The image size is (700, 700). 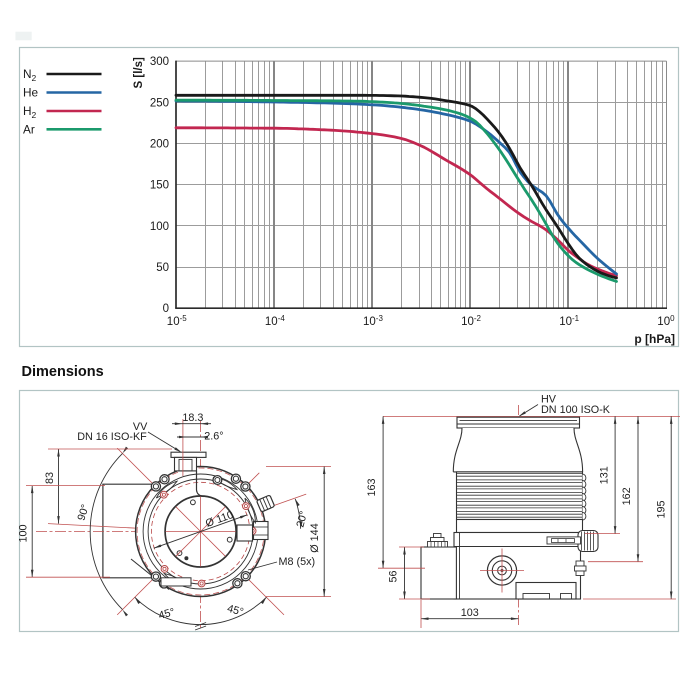 What do you see at coordinates (159, 62) in the screenshot?
I see `svg-text: 300` at bounding box center [159, 62].